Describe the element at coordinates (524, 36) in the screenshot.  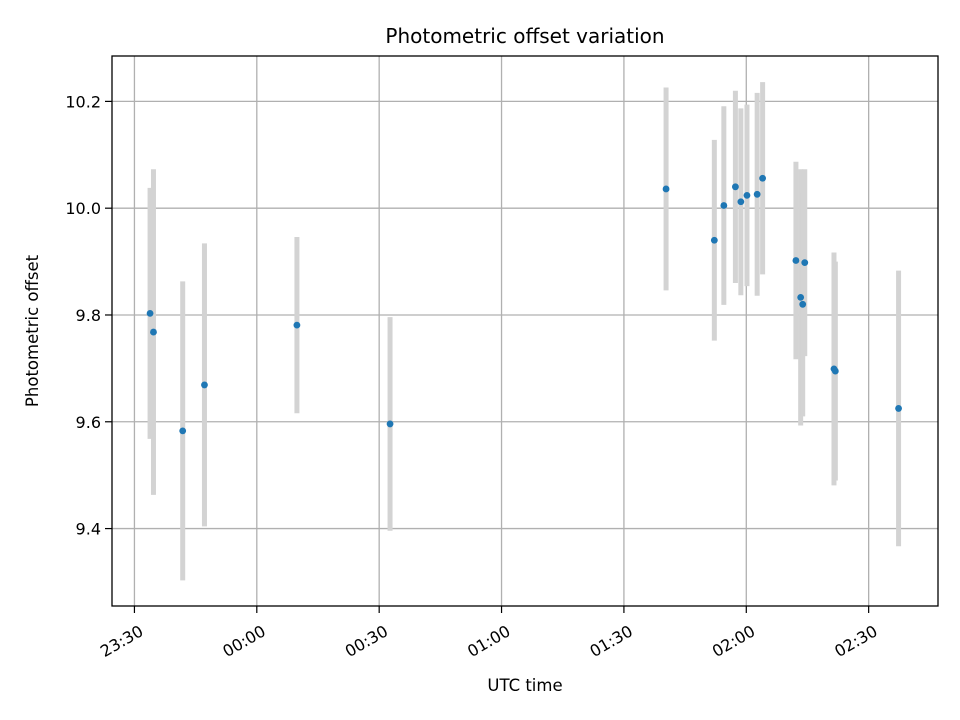
I see `chart-title: Photometric offset variation` at that location.